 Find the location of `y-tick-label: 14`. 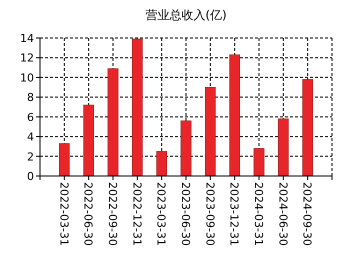

y-tick-label: 14 is located at coordinates (27, 38).